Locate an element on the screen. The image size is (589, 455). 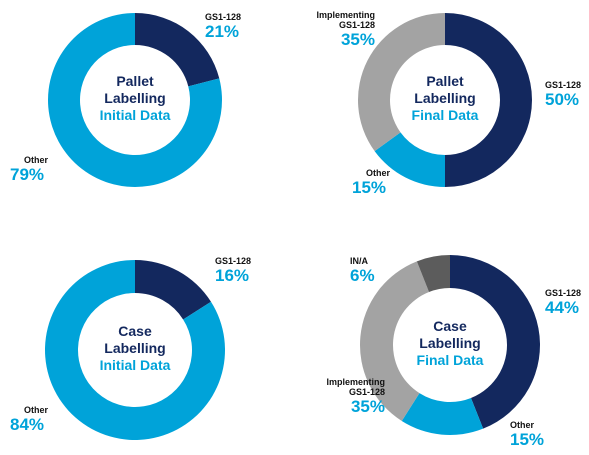
slice-value: 44% is located at coordinates (562, 307).